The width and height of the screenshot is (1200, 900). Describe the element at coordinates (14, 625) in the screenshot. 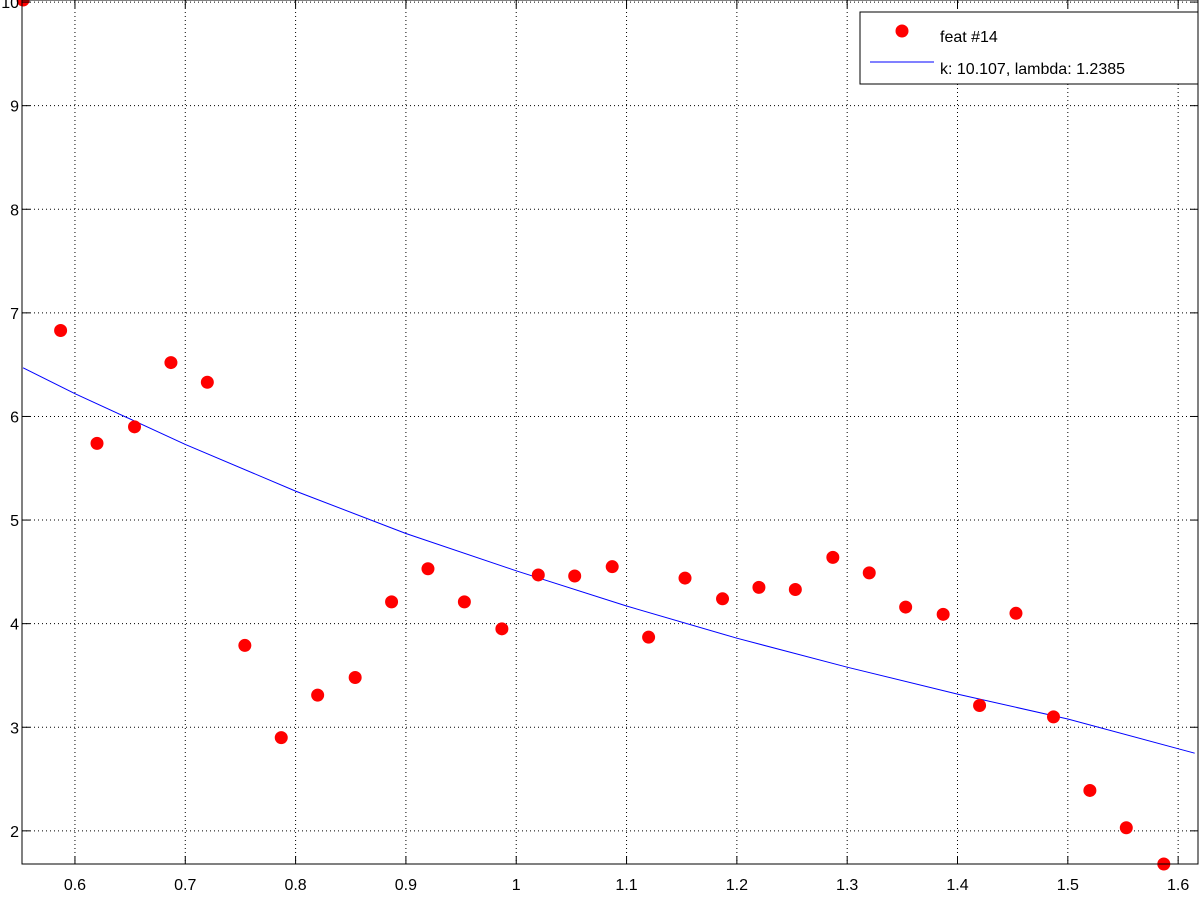

I see `y-tick-label: 4` at that location.